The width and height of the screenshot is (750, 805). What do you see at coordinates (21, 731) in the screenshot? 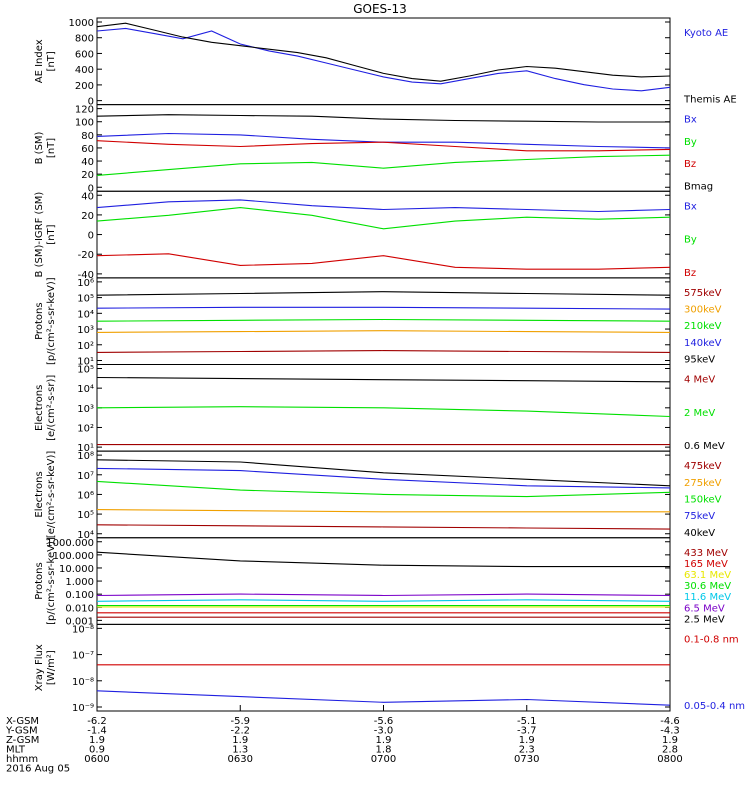
I see `x-axis-row-label: Y-GSM` at bounding box center [21, 731].